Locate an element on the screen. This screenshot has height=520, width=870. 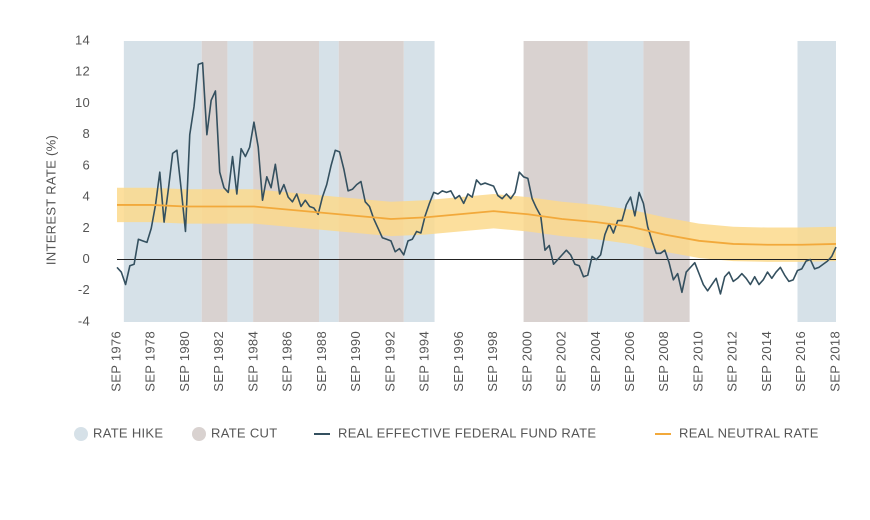
x-tick-label: SEP 1976 is located at coordinates (115, 361).